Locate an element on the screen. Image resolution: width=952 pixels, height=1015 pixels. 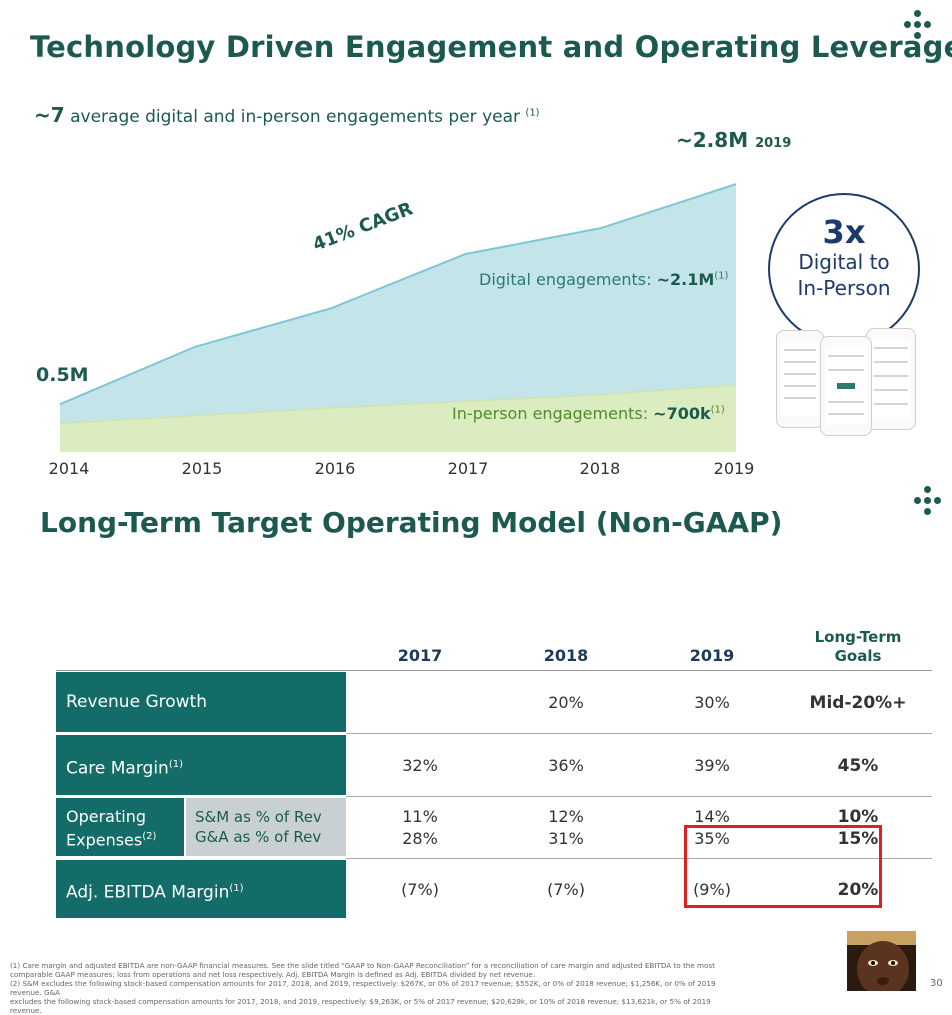
goals-header-line1: Long-Term is located at coordinates (858, 637).